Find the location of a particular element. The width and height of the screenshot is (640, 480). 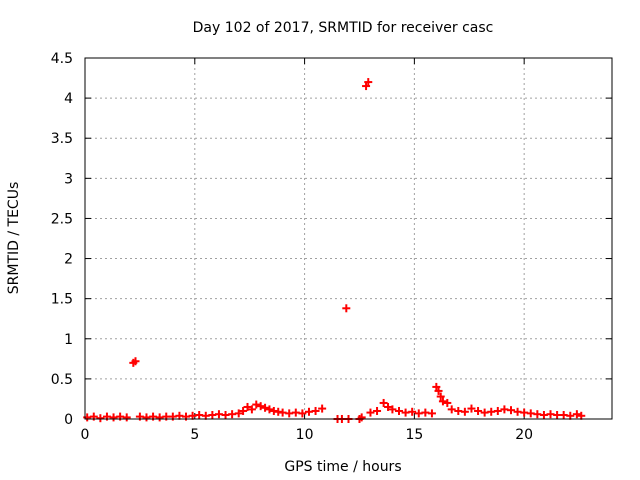

y-tick-label: 1 is located at coordinates (68, 340).